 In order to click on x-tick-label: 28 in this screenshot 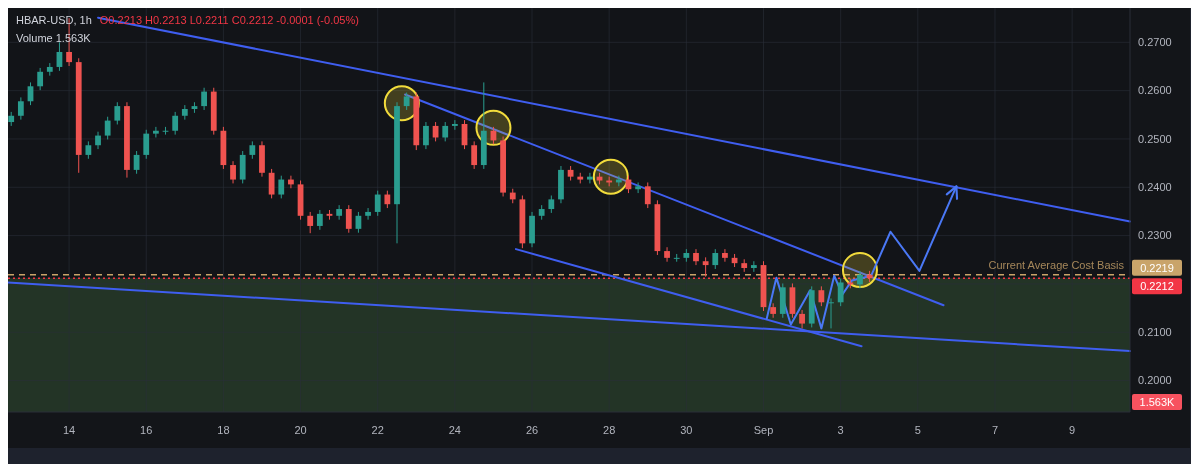, I will do `click(609, 430)`.